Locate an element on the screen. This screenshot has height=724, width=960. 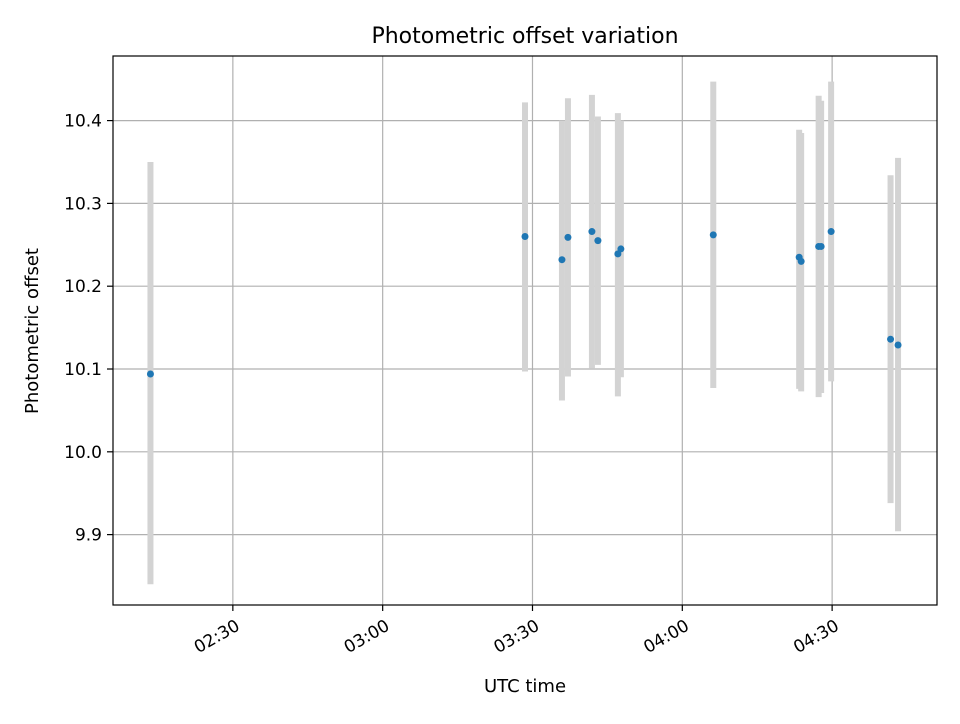
y-tick-label: 10.4 is located at coordinates (83, 122).